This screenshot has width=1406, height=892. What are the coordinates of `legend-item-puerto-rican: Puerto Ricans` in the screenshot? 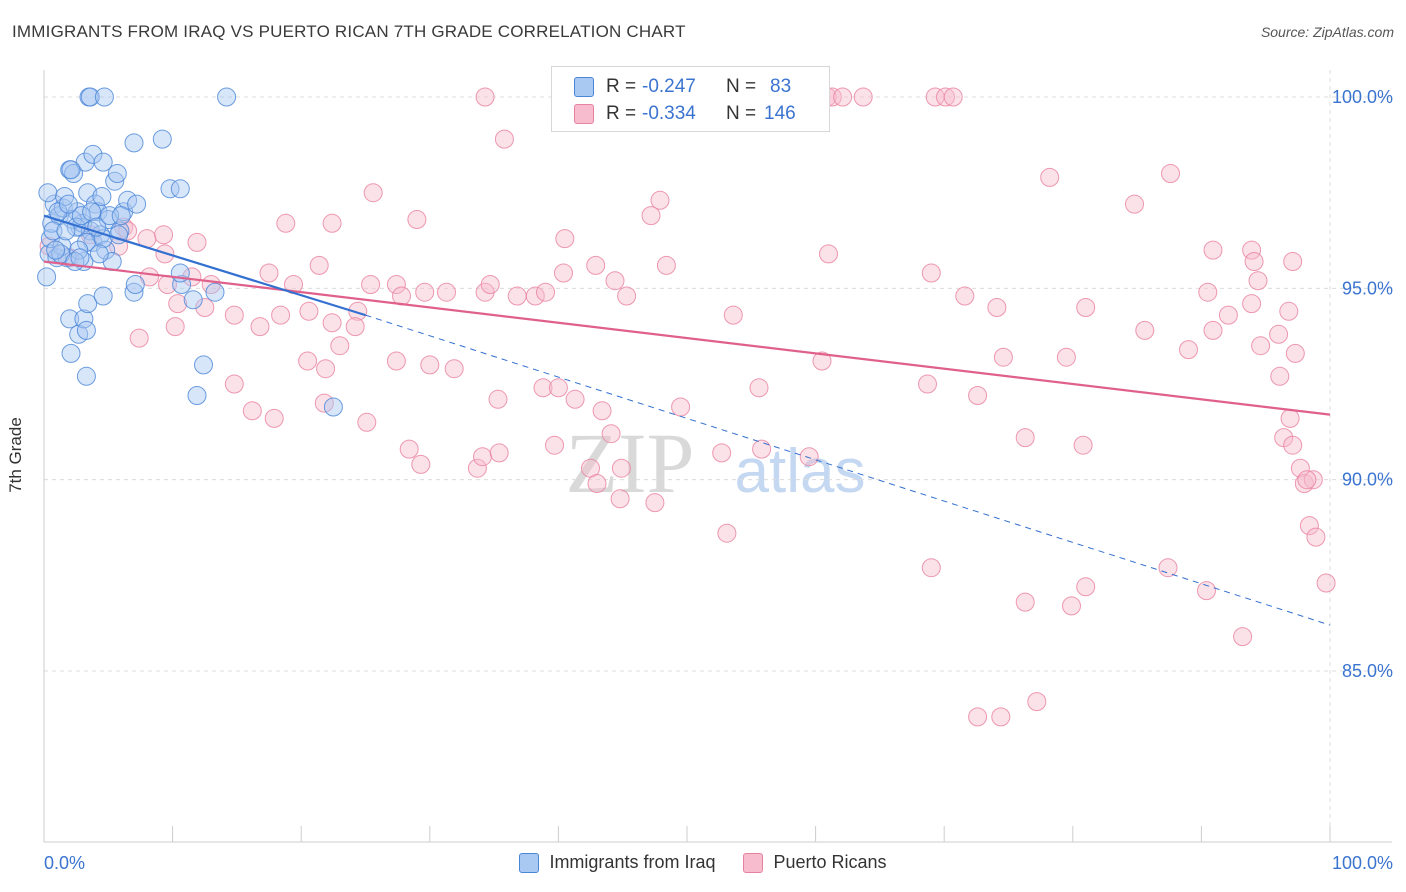 It's located at (815, 862).